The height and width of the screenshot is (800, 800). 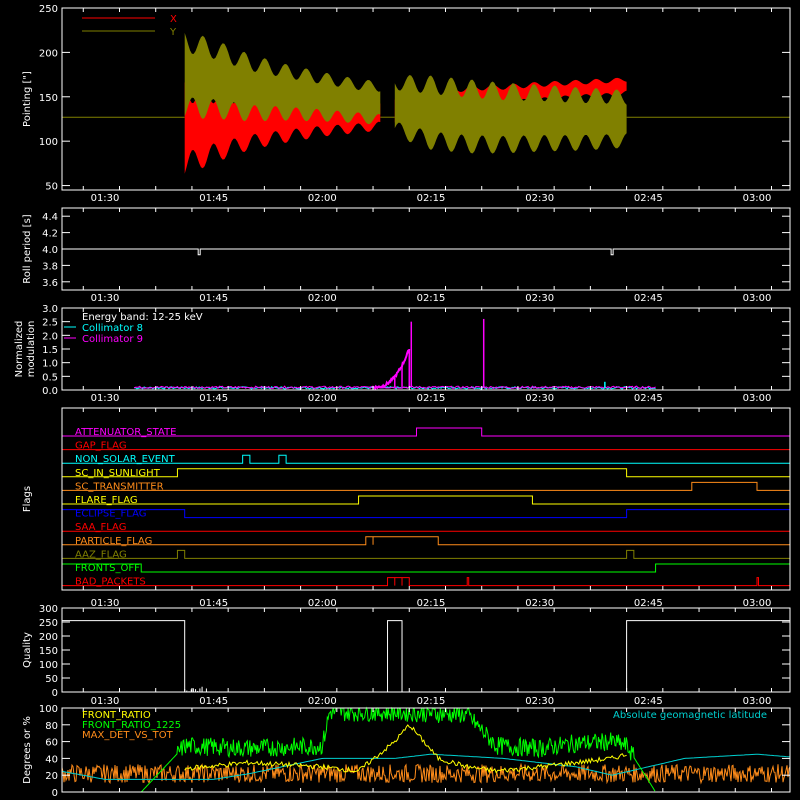 What do you see at coordinates (51, 776) in the screenshot?
I see `ratios-ytick-label: 20` at bounding box center [51, 776].